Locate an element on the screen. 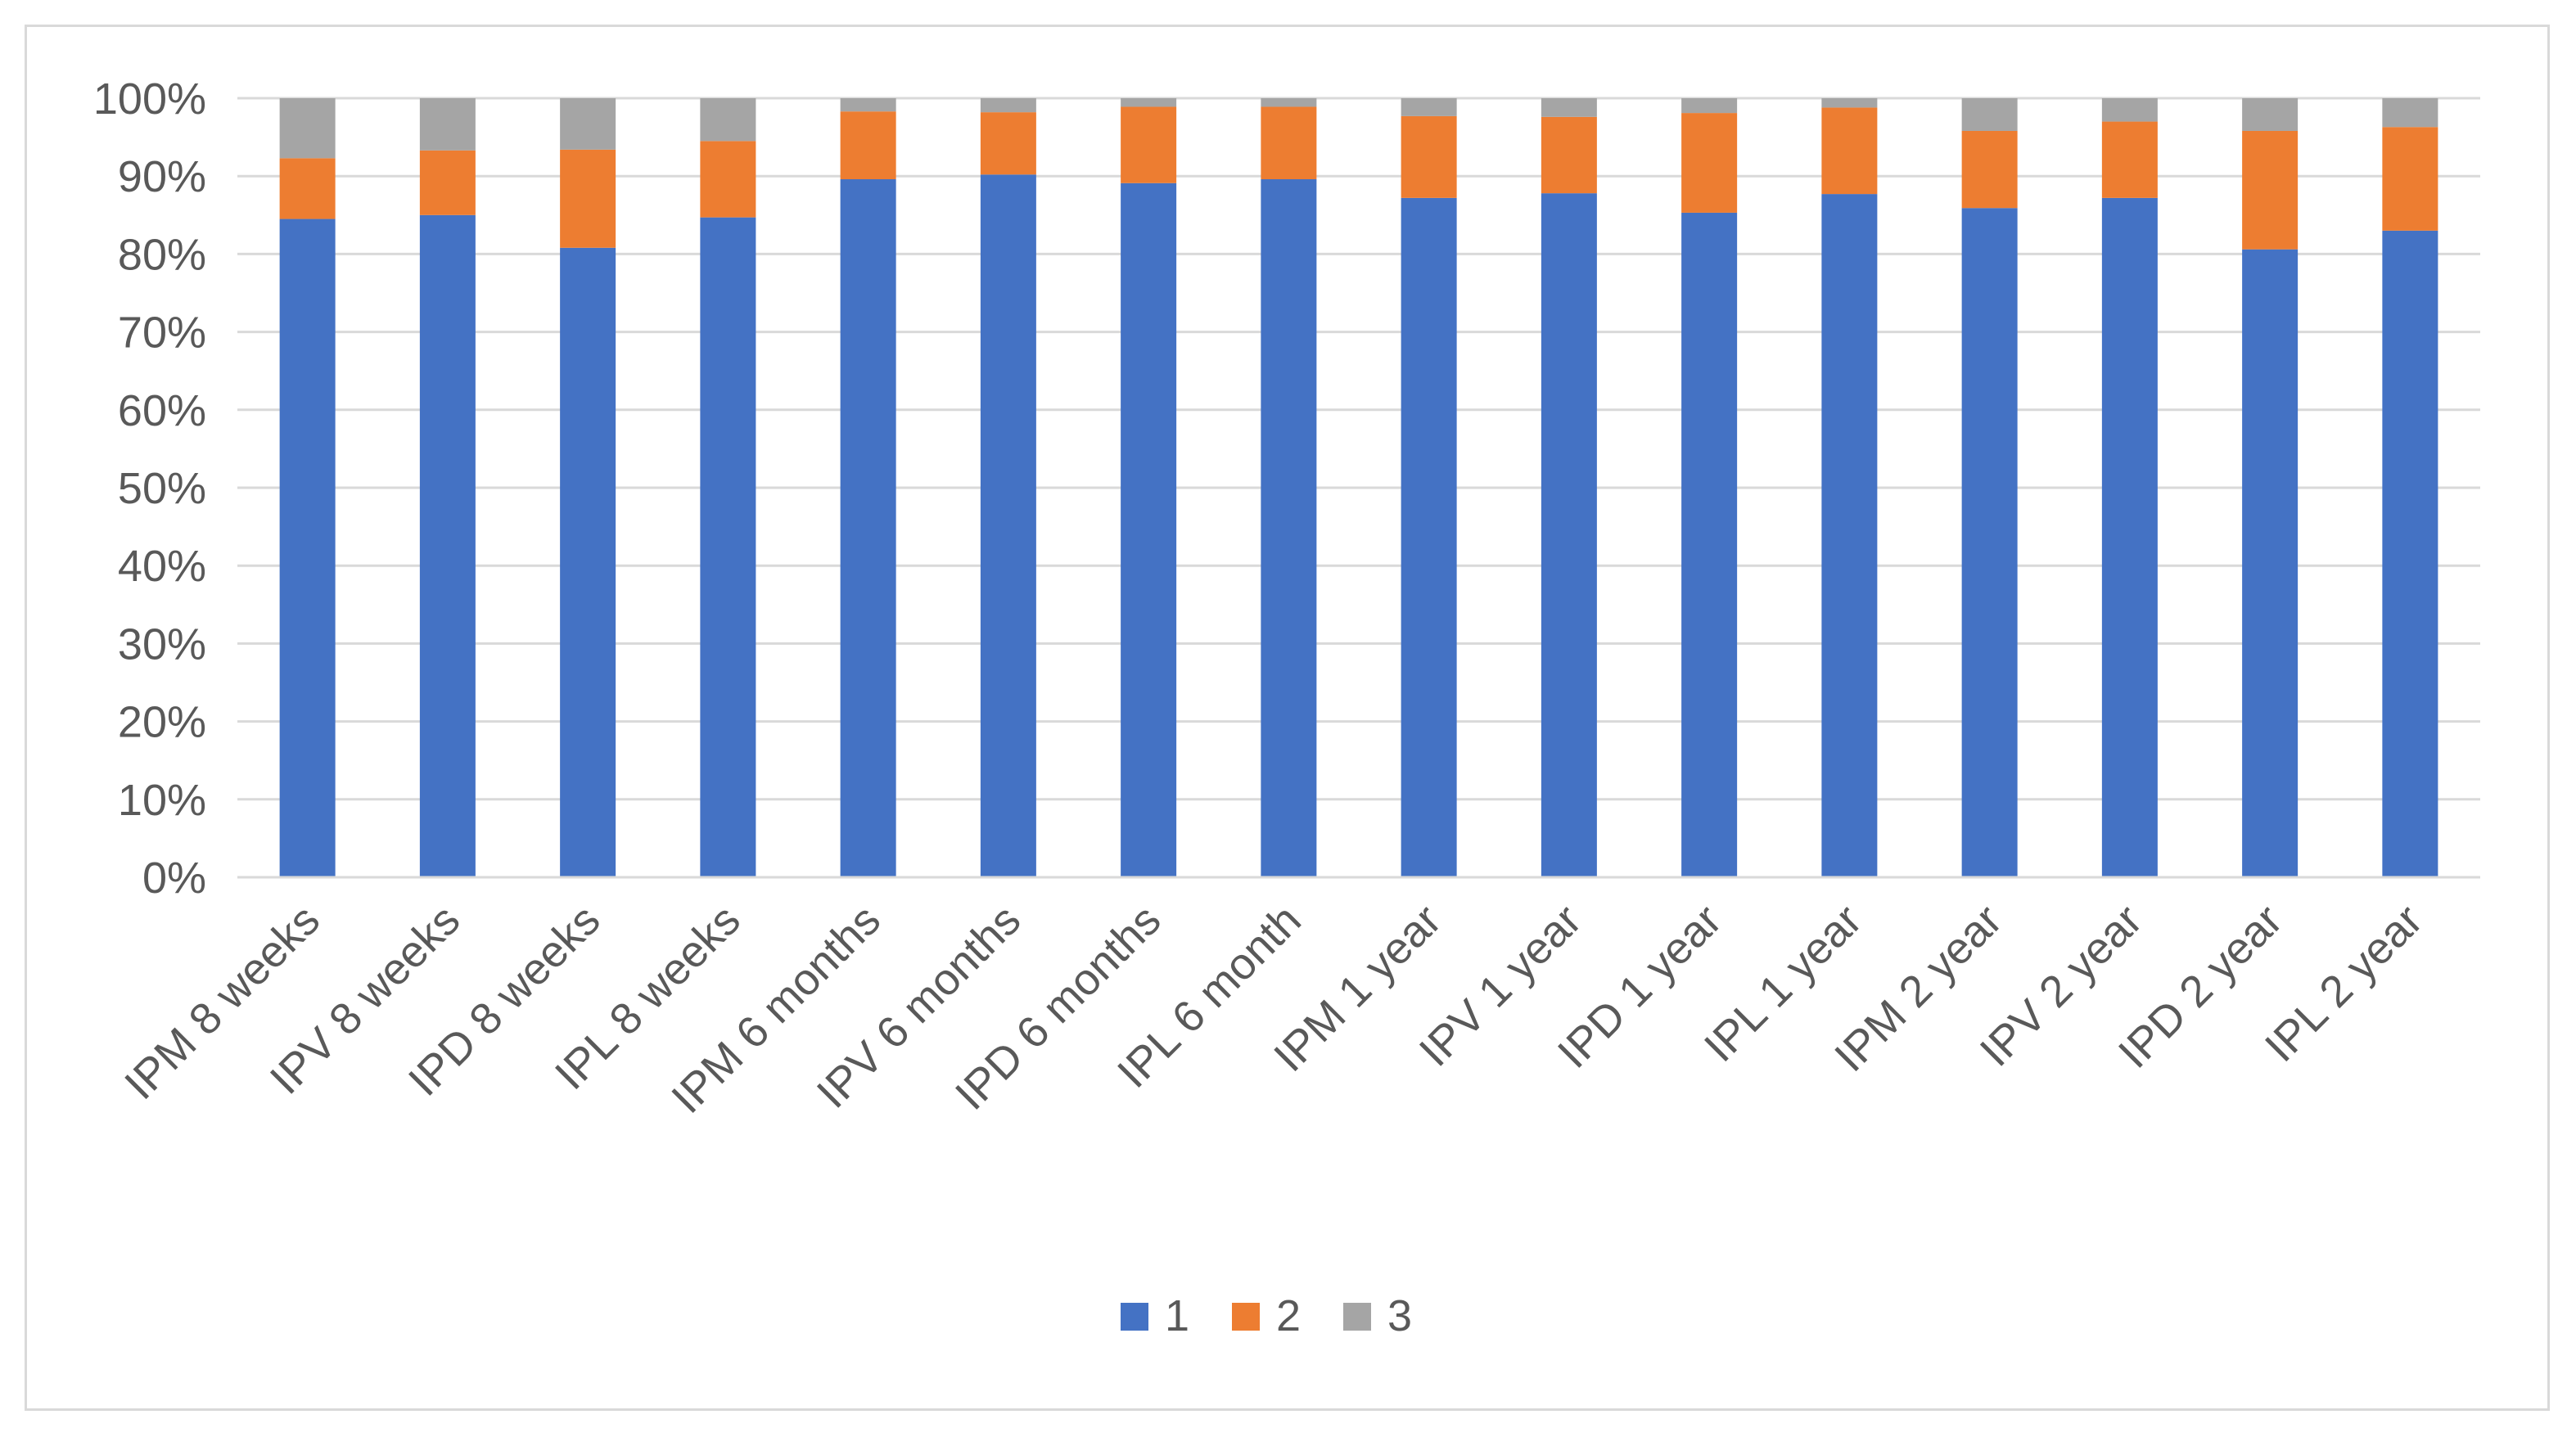  y-tick-label: 50% is located at coordinates (162, 489).